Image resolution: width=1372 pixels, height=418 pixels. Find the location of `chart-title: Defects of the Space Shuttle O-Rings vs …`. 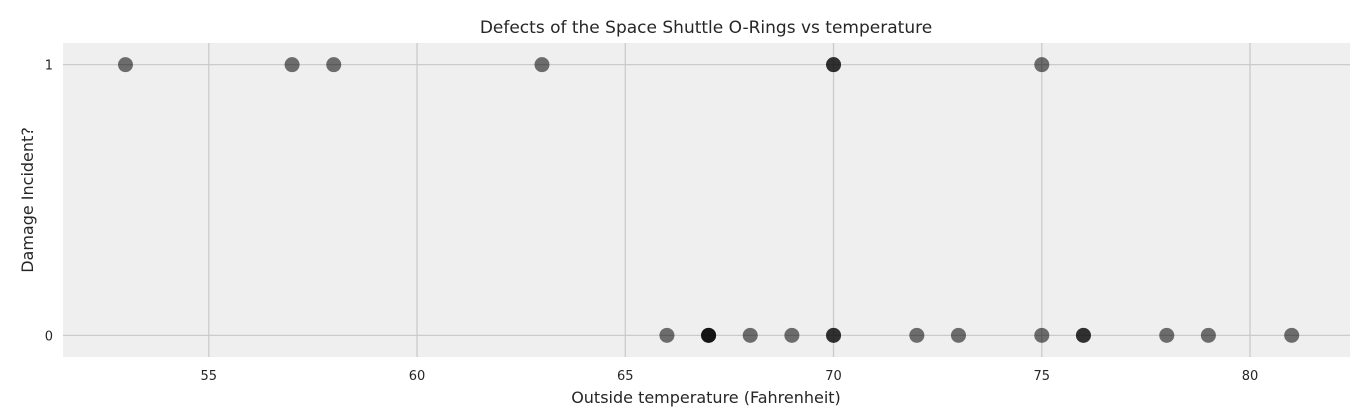

chart-title: Defects of the Space Shuttle O-Rings vs … is located at coordinates (706, 28).